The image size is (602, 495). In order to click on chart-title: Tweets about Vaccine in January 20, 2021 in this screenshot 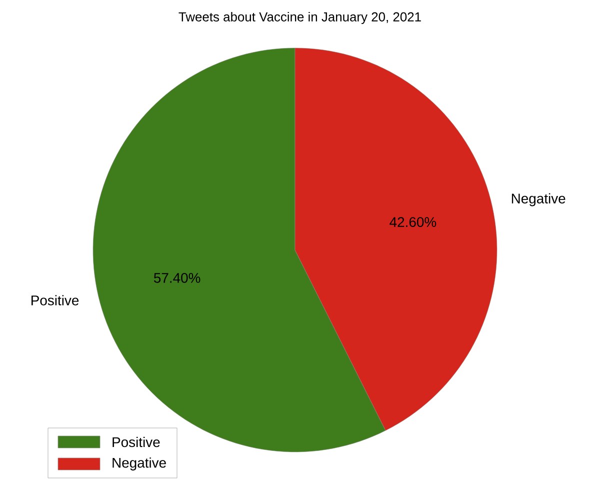, I will do `click(299, 18)`.